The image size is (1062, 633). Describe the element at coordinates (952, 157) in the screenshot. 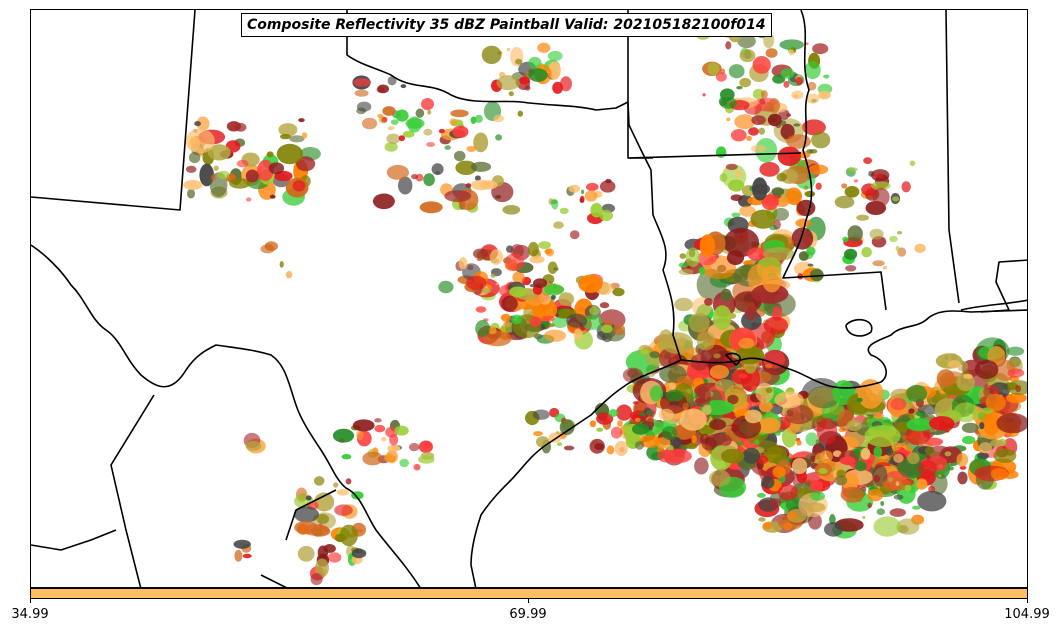

I see `border-ms-al` at that location.